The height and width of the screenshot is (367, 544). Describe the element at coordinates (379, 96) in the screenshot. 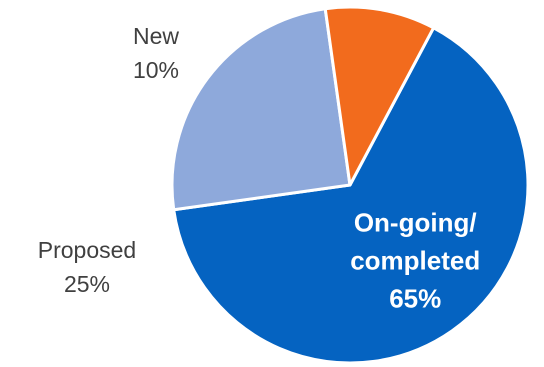

I see `pie-slice-new` at that location.